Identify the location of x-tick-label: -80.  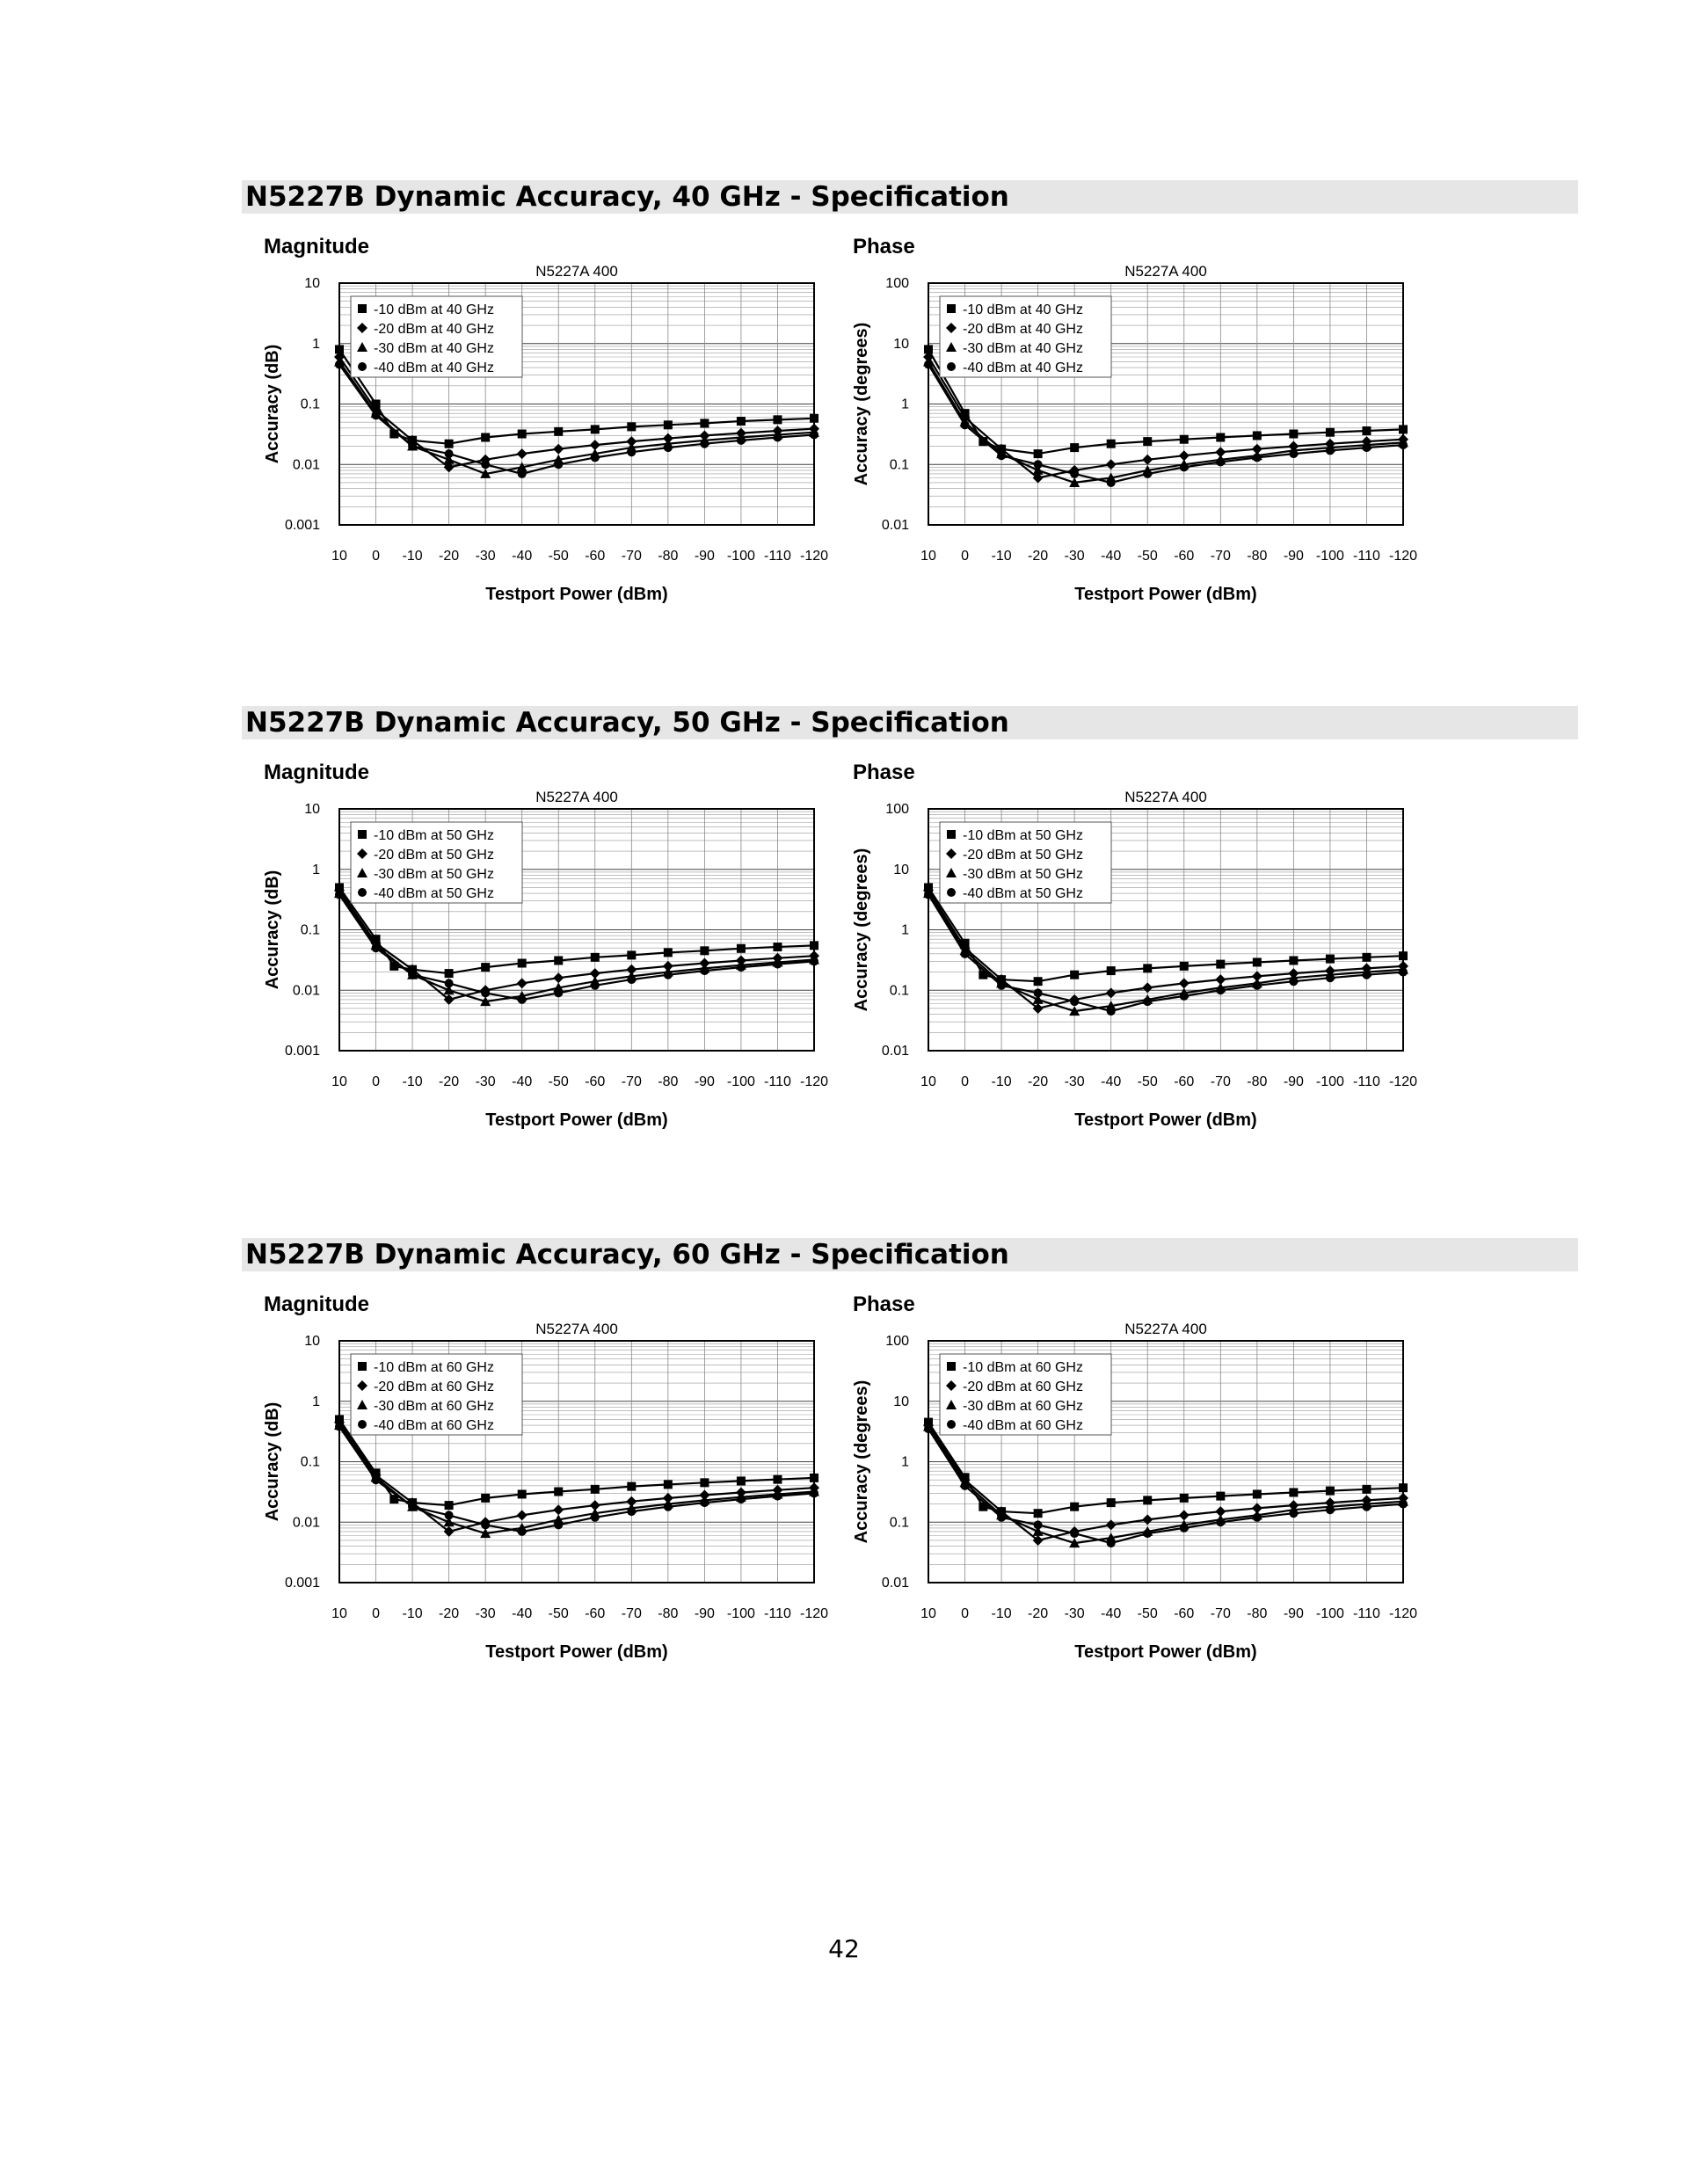
(668, 556).